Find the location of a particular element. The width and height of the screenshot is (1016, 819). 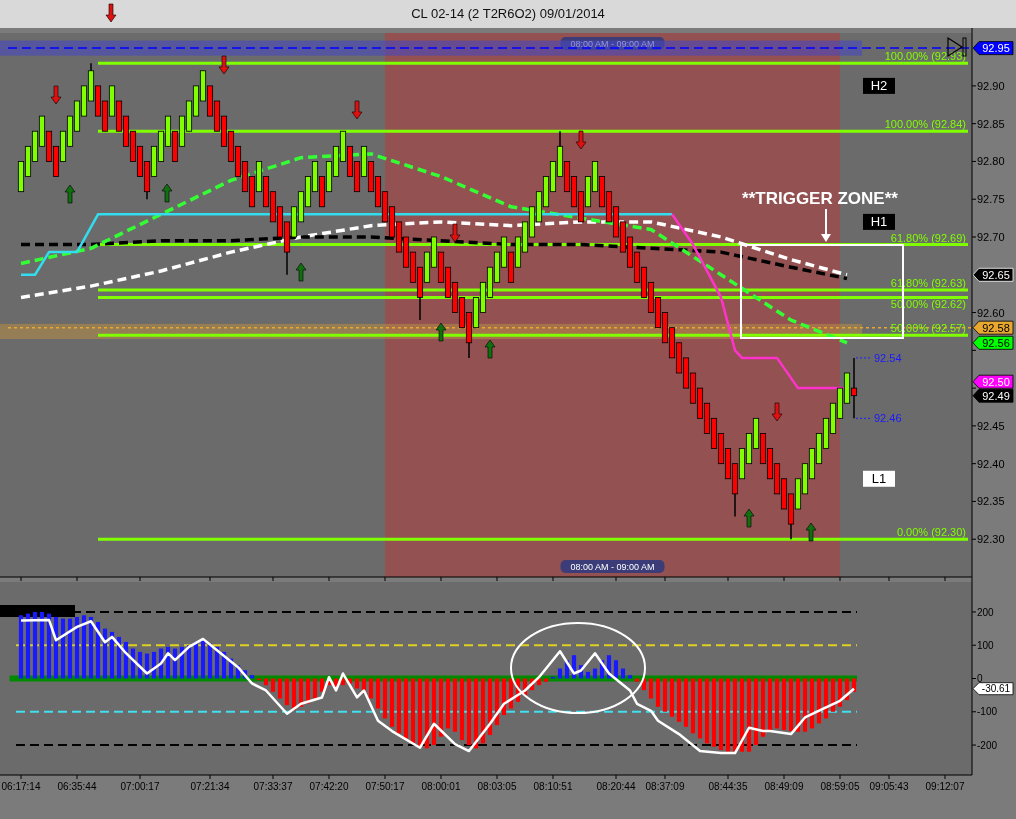

x-tick-label: 09:12:07 is located at coordinates (945, 786).